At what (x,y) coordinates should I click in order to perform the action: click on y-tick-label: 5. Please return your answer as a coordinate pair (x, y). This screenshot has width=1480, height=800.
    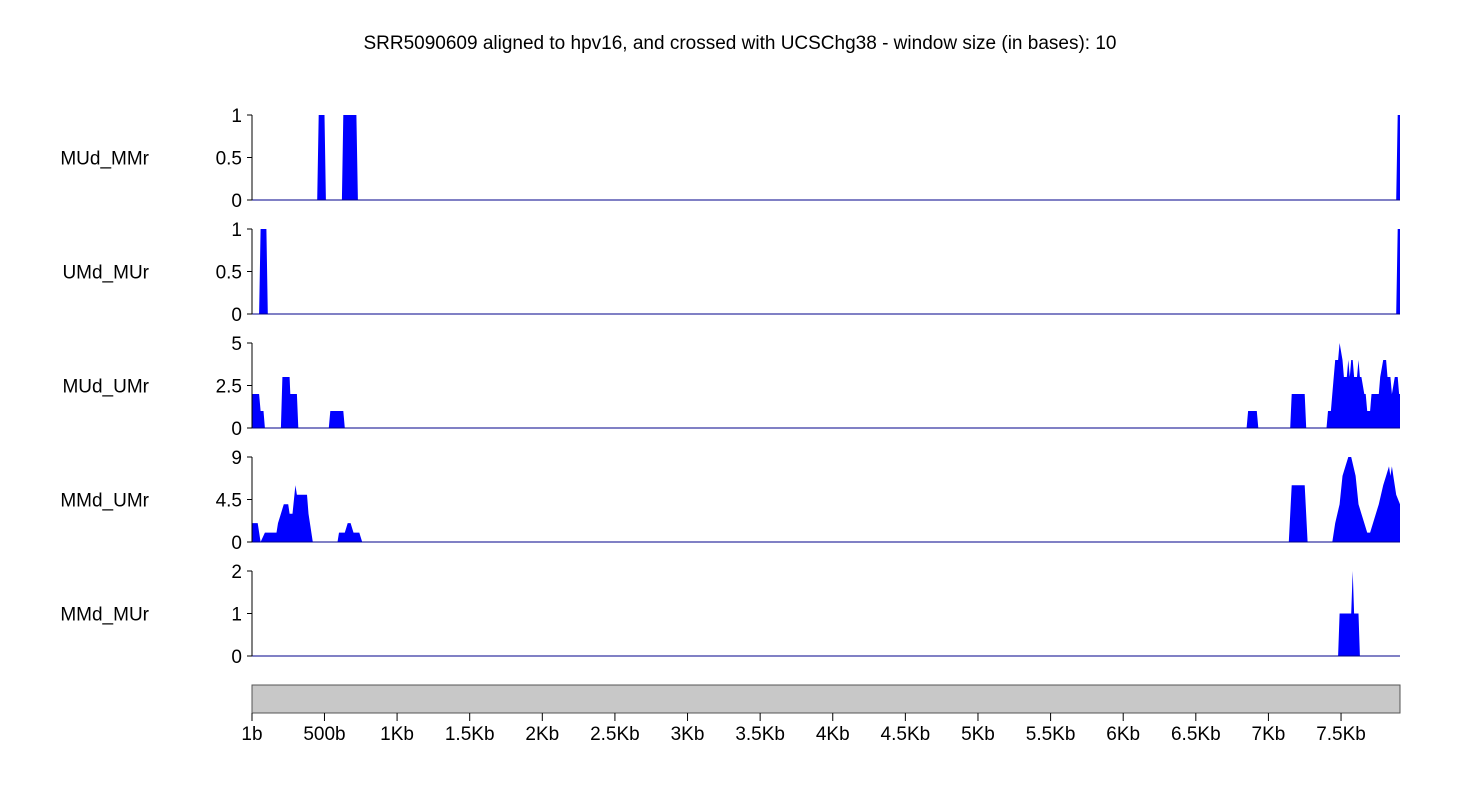
    Looking at the image, I should click on (236, 344).